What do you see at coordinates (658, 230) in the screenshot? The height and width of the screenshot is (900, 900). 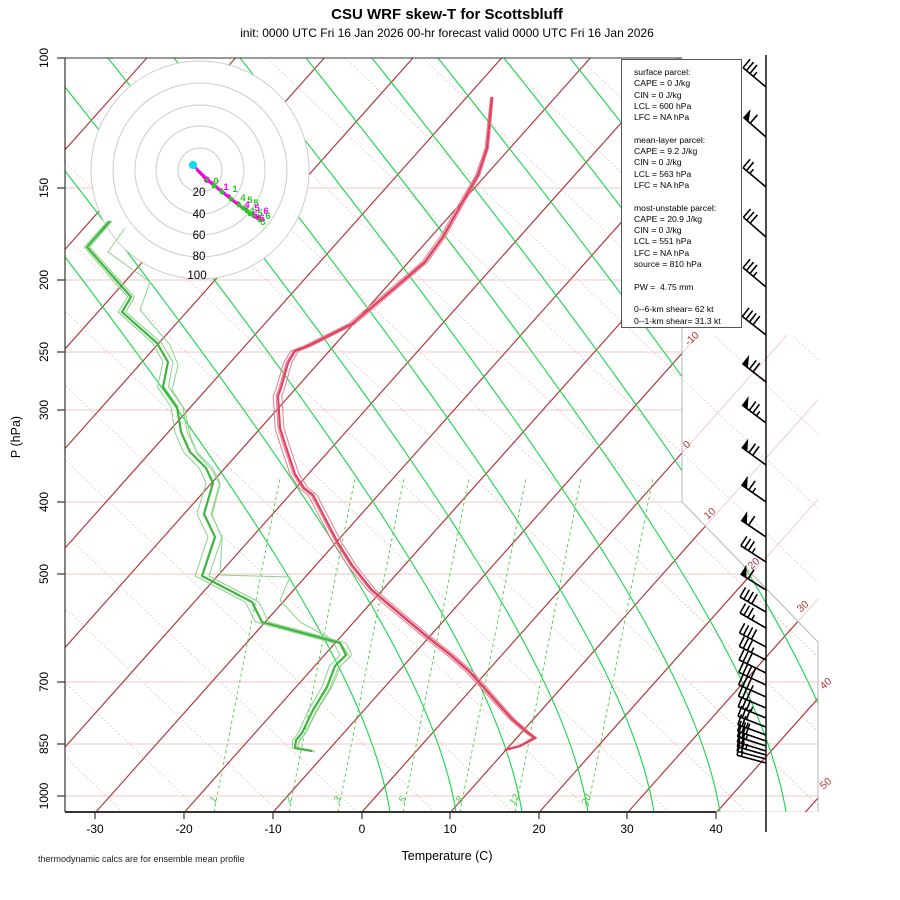 I see `info-box-line: CIN = 0 J/kg` at bounding box center [658, 230].